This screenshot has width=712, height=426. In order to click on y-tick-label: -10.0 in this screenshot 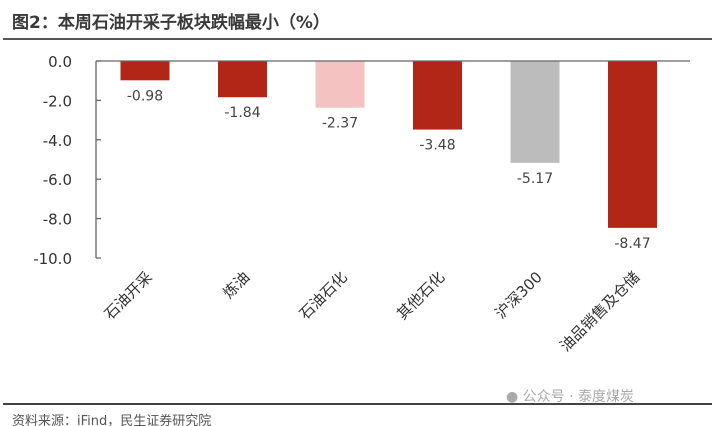, I will do `click(52, 259)`.